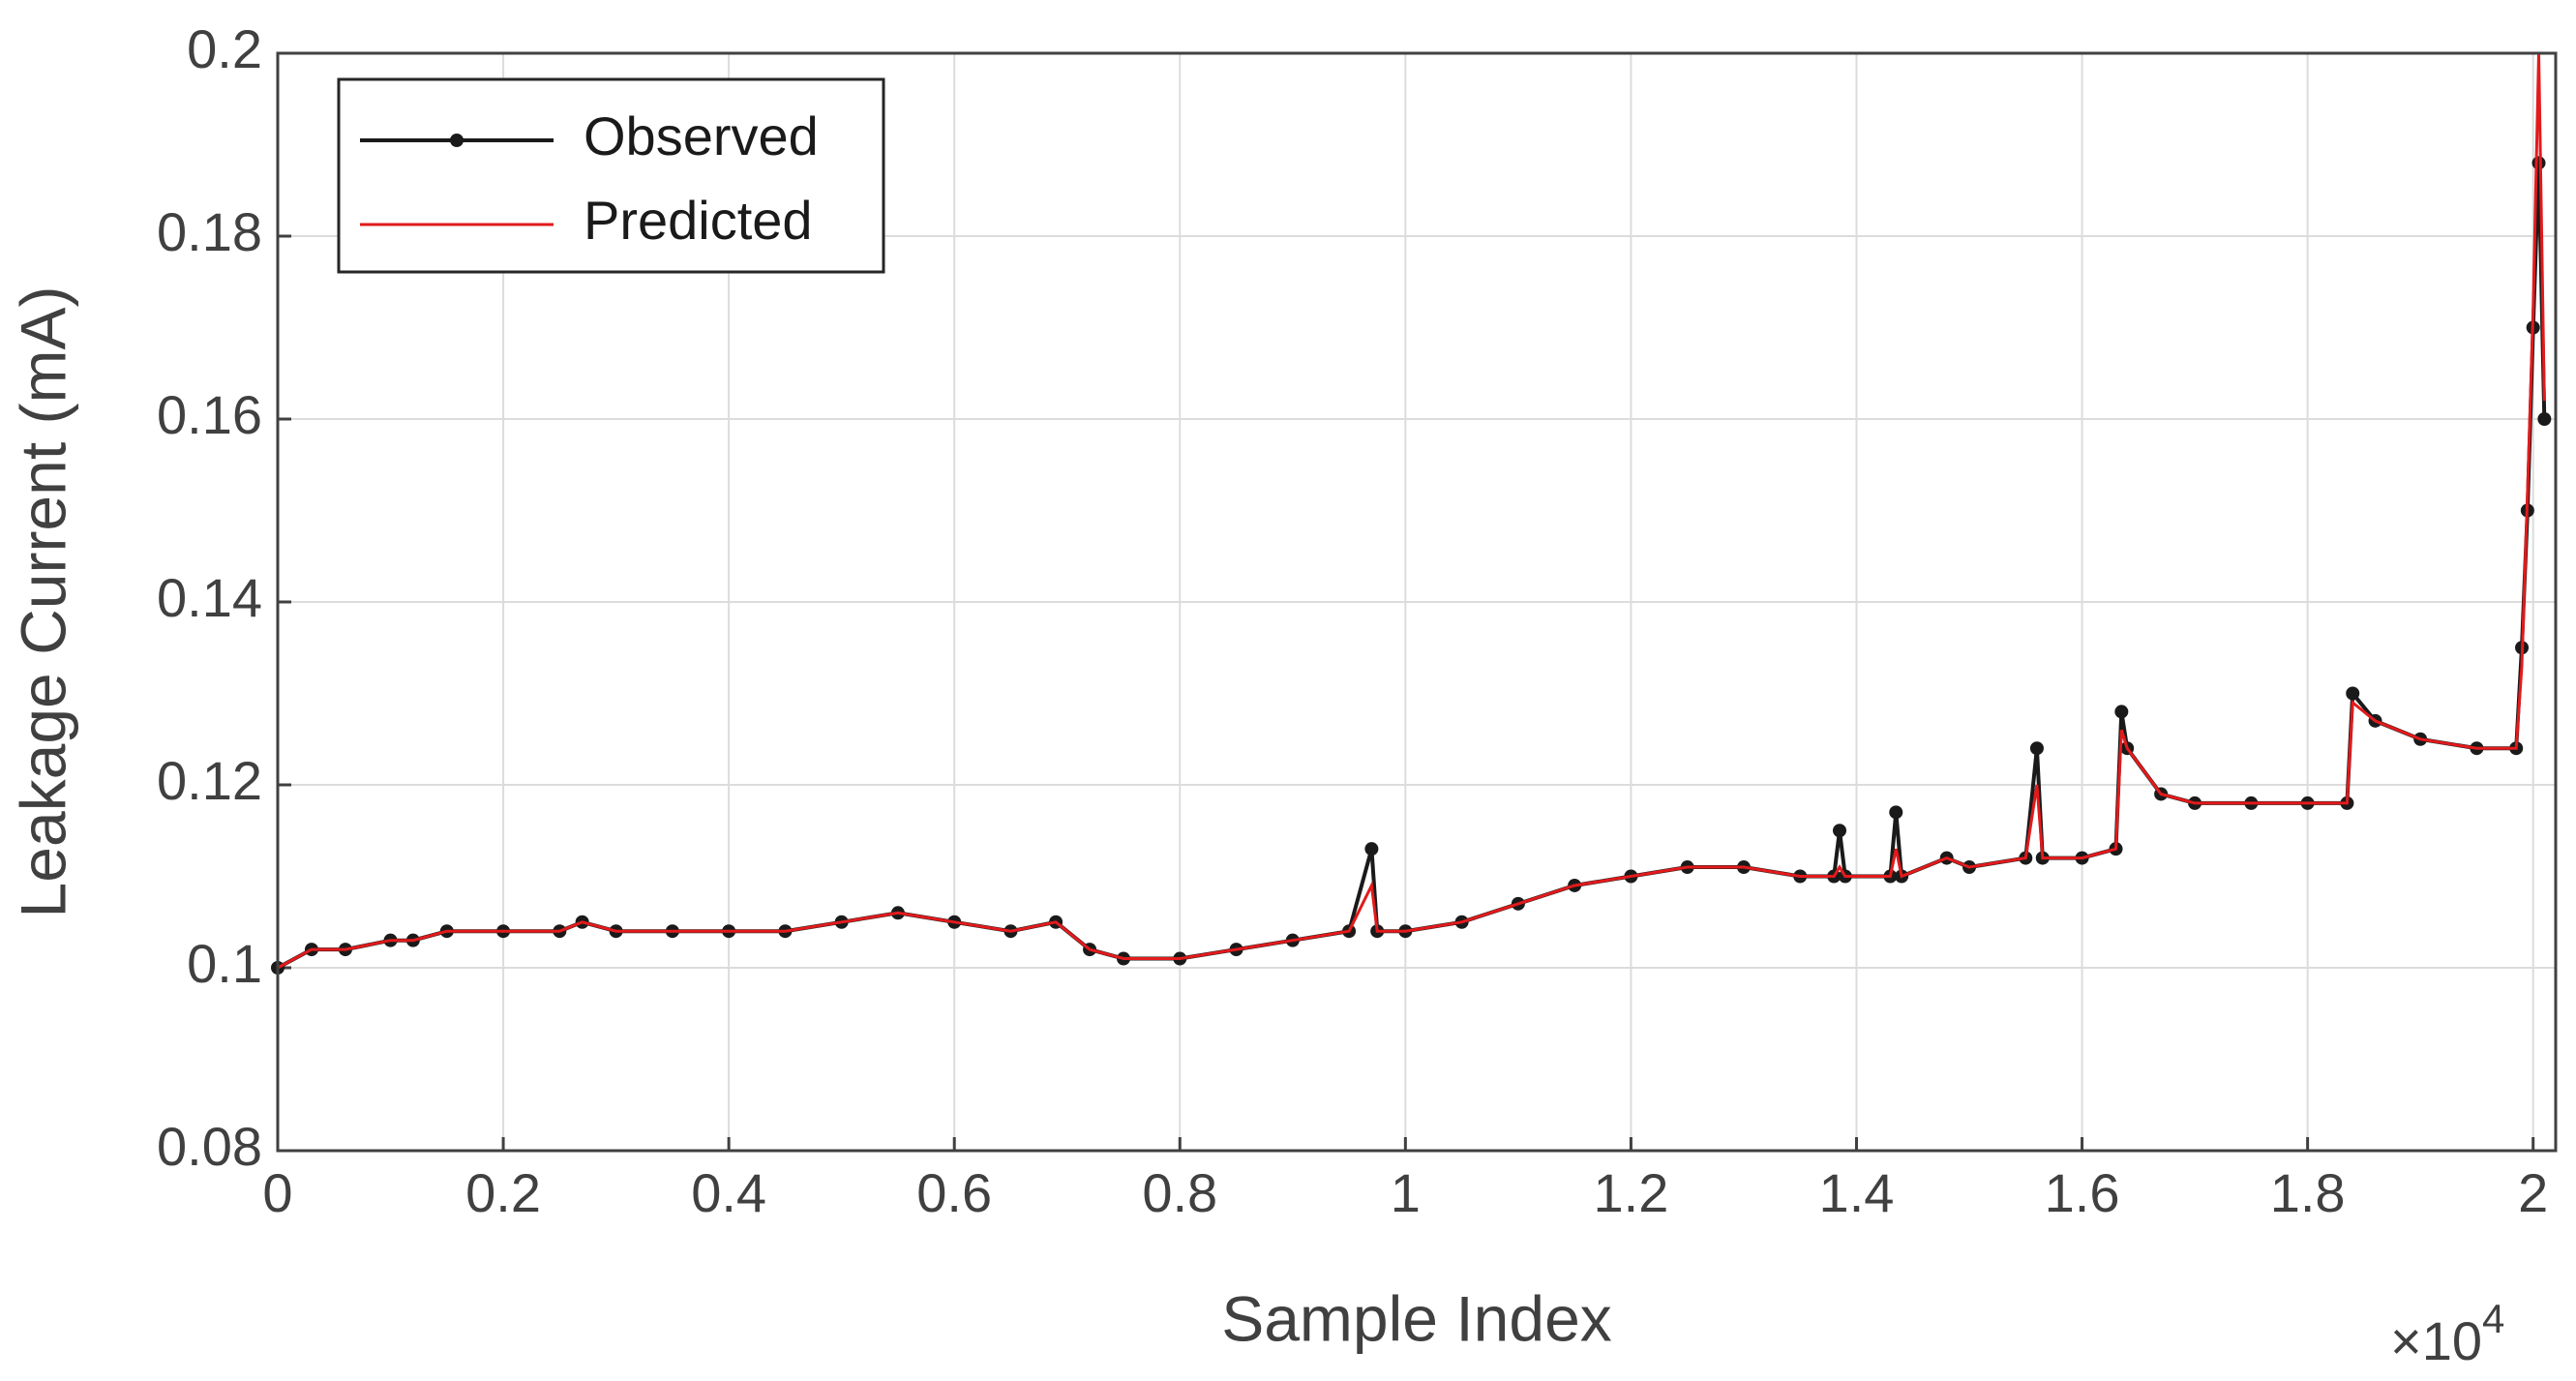  Describe the element at coordinates (224, 963) in the screenshot. I see `y-tick-label: 0.1` at that location.